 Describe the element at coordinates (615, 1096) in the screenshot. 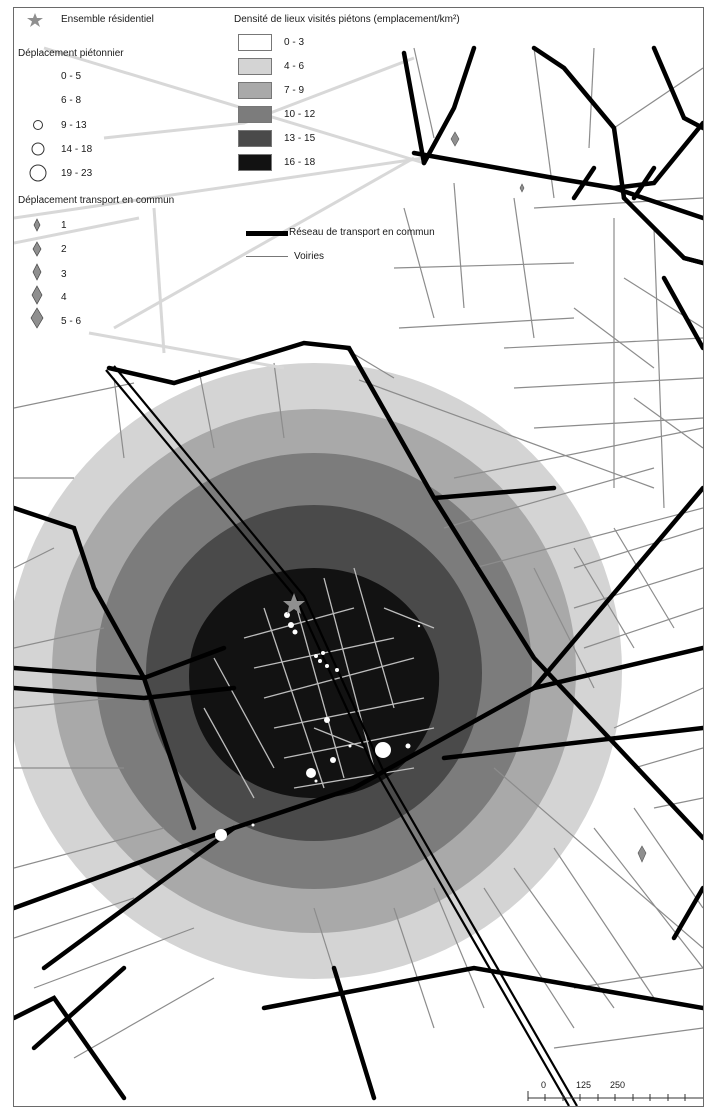

I see `scale-bar` at that location.